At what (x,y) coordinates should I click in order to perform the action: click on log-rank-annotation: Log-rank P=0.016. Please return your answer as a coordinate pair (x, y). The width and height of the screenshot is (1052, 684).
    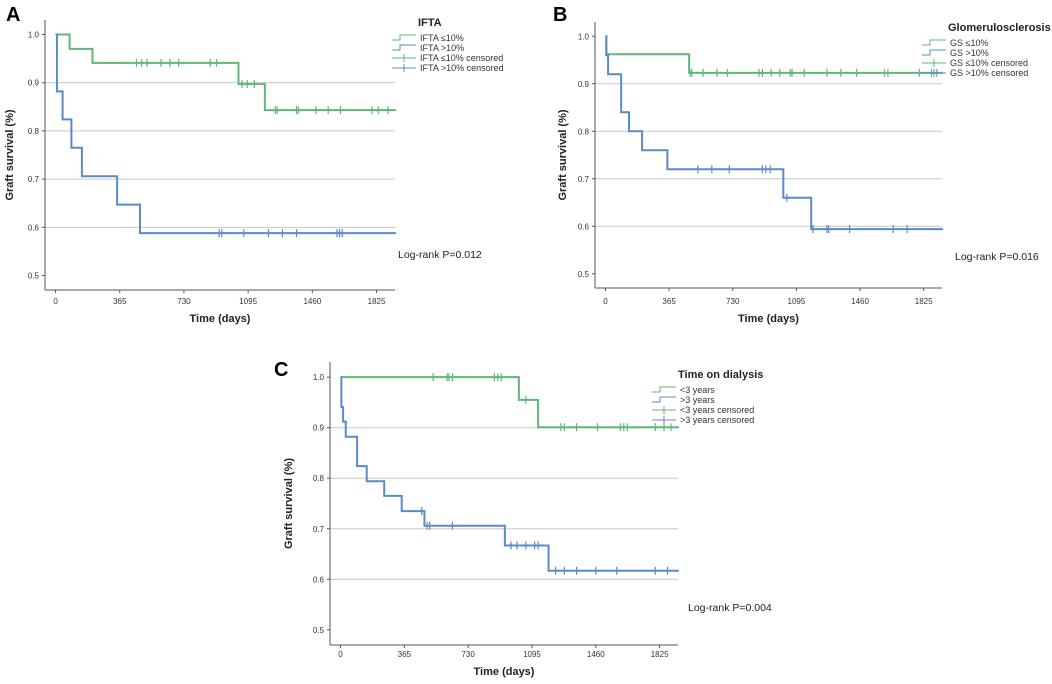
    Looking at the image, I should click on (997, 257).